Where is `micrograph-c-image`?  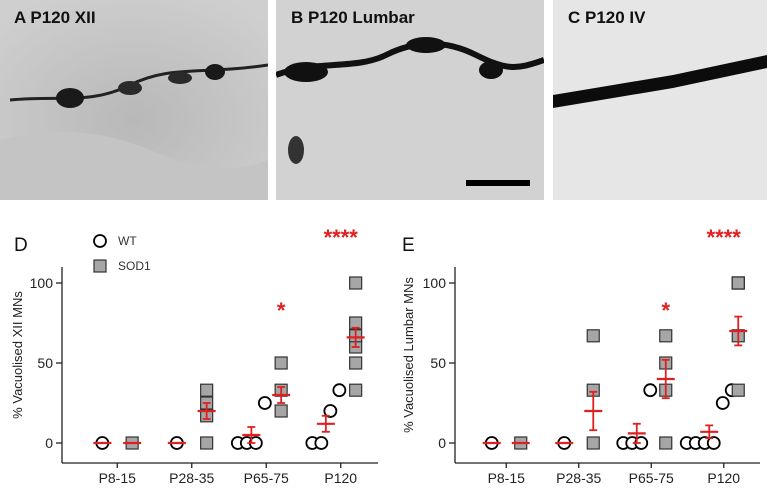 micrograph-c-image is located at coordinates (660, 100).